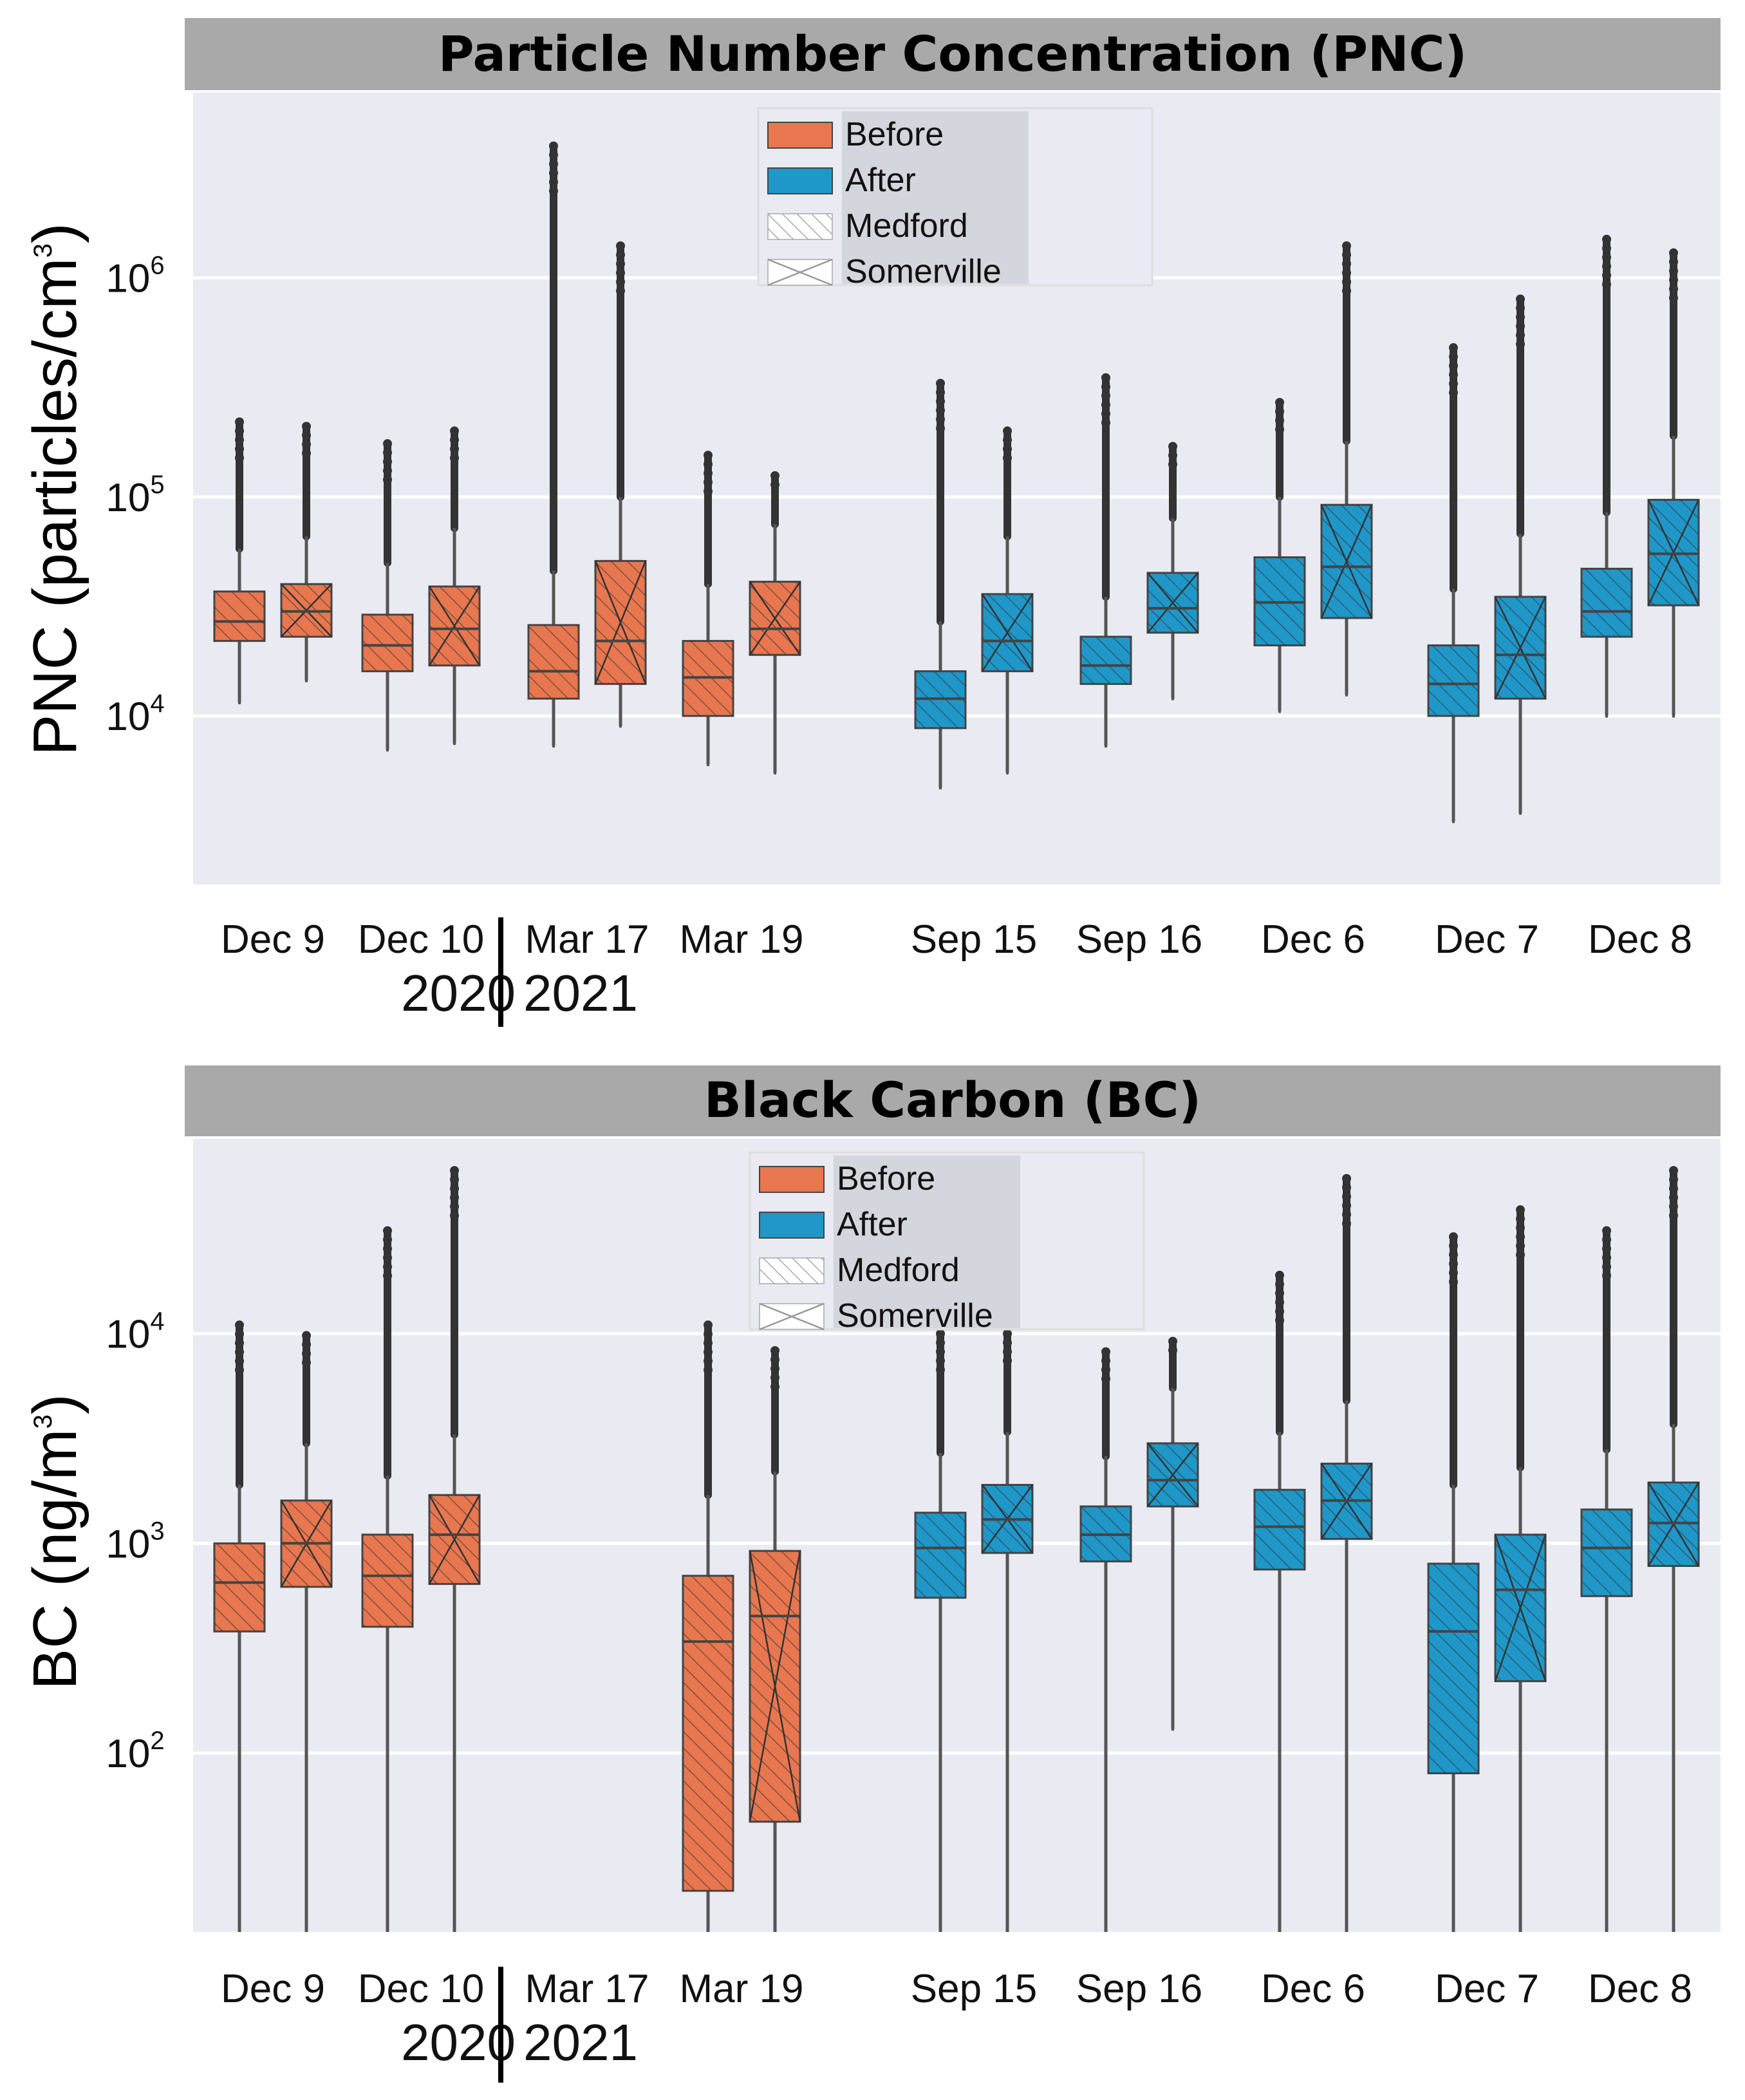 Image resolution: width=1745 pixels, height=2100 pixels. What do you see at coordinates (1454, 1582) in the screenshot?
I see `box-dec-7-medford` at bounding box center [1454, 1582].